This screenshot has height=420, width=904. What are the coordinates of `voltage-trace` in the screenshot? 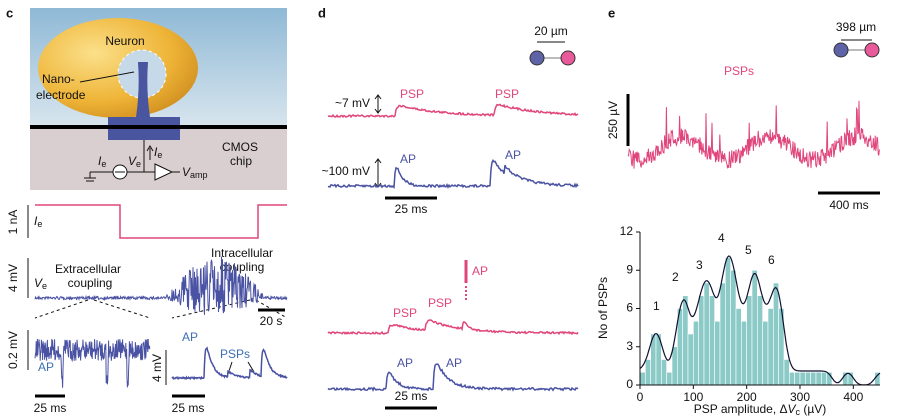 It's located at (161, 285).